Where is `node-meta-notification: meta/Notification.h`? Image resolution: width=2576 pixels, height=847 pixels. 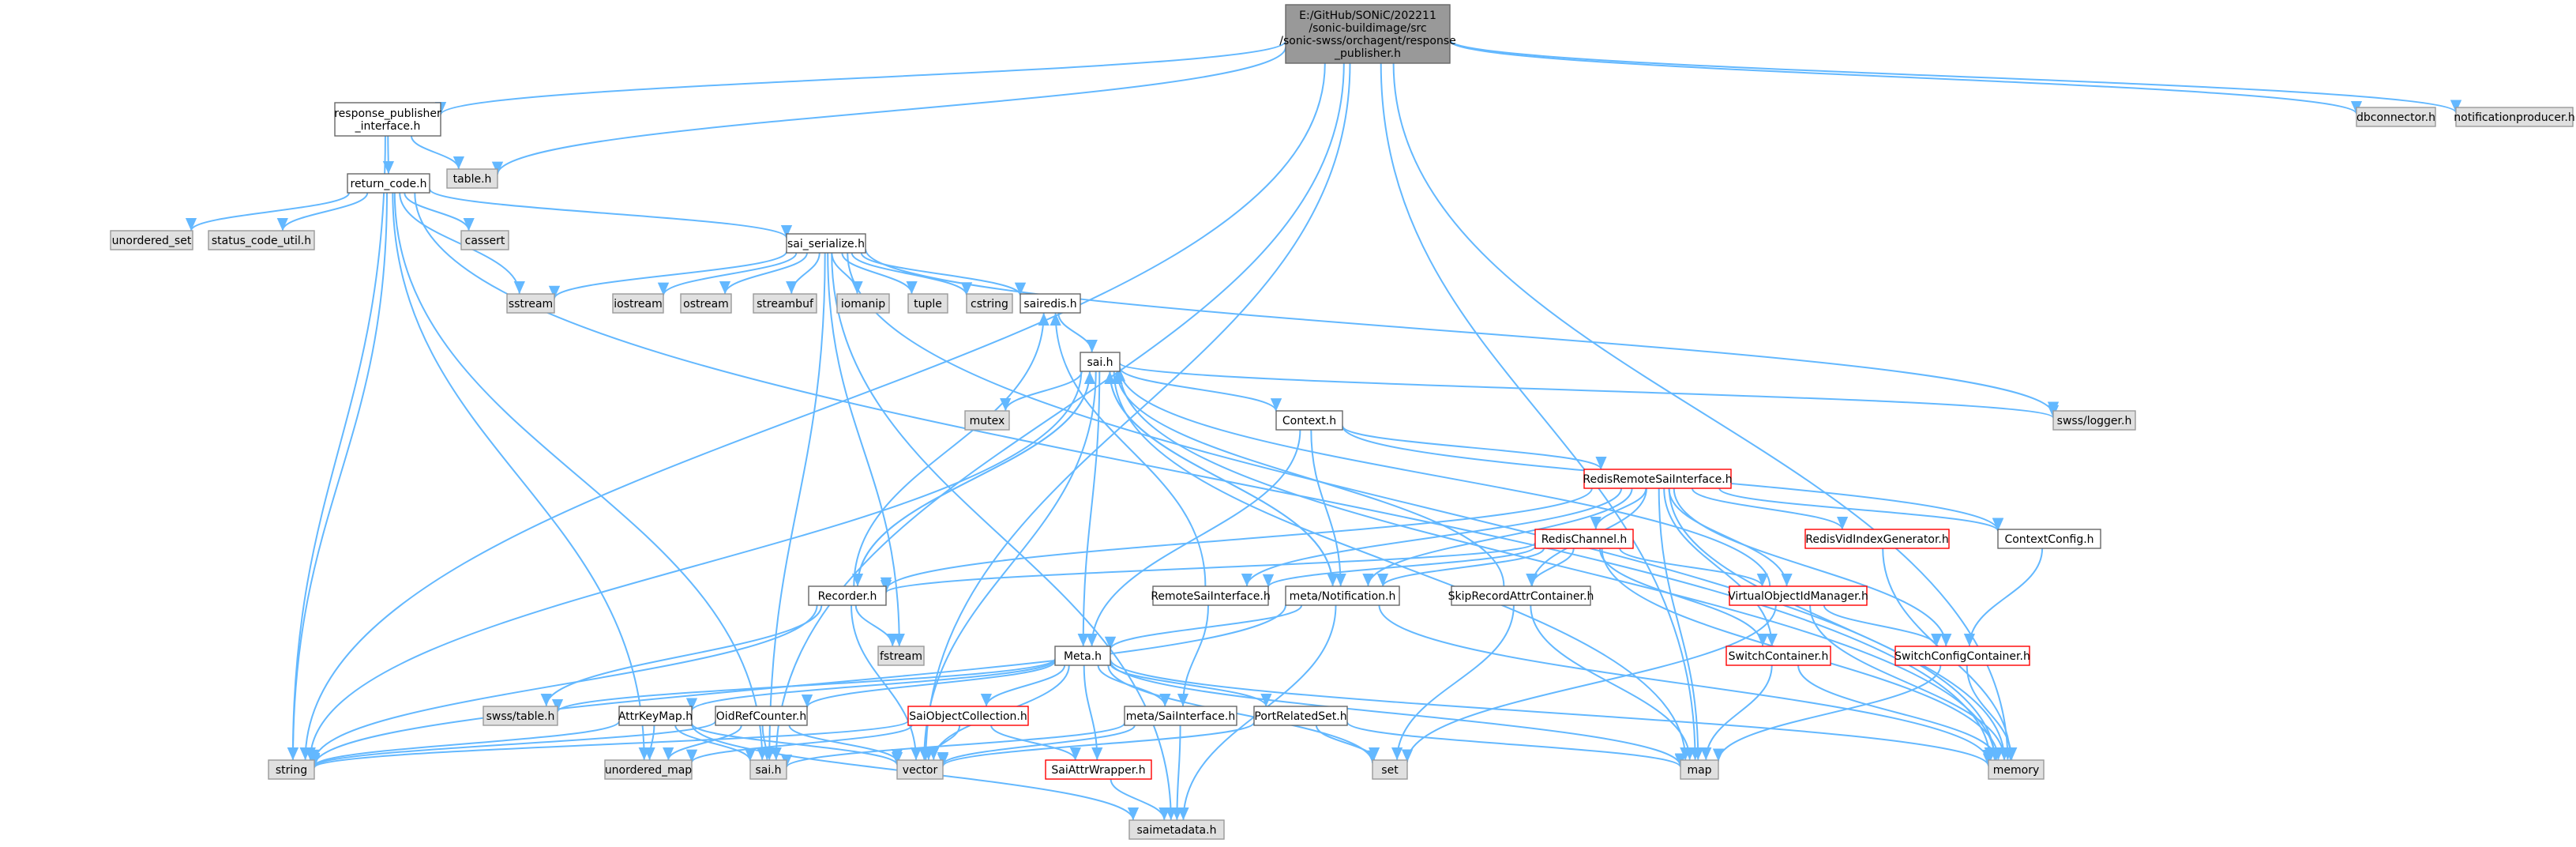
node-meta-notification: meta/Notification.h is located at coordinates (1342, 596).